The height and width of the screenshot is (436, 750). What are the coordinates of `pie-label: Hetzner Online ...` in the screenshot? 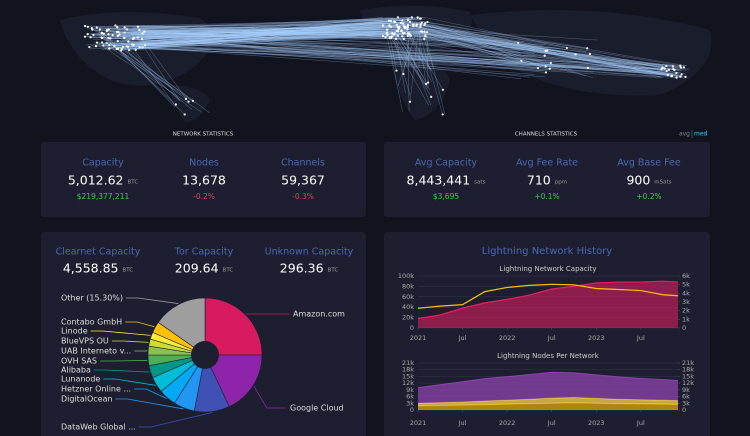 It's located at (96, 389).